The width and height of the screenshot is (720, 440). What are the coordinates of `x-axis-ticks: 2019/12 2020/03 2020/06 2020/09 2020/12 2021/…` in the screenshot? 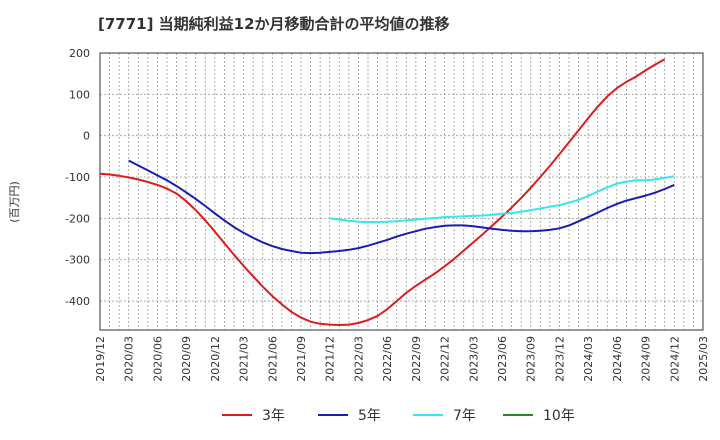 It's located at (402, 359).